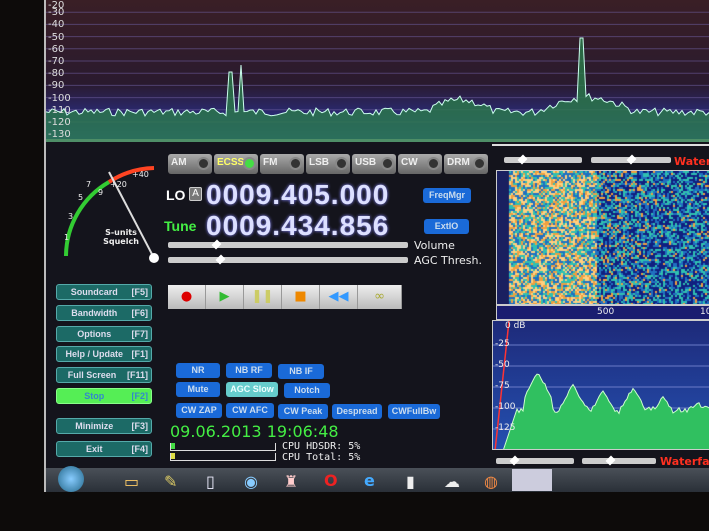 Image resolution: width=709 pixels, height=531 pixels. Describe the element at coordinates (263, 297) in the screenshot. I see `pause-icon: ❚❚` at that location.